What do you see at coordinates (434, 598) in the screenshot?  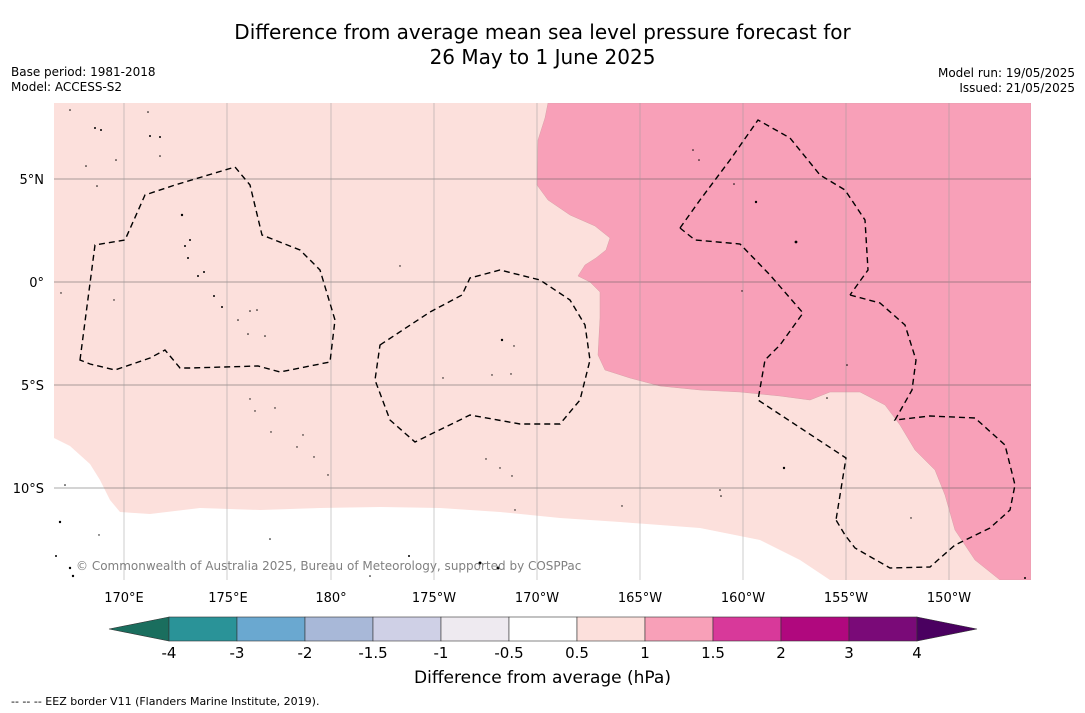 I see `lon-label-175w: 175°W` at bounding box center [434, 598].